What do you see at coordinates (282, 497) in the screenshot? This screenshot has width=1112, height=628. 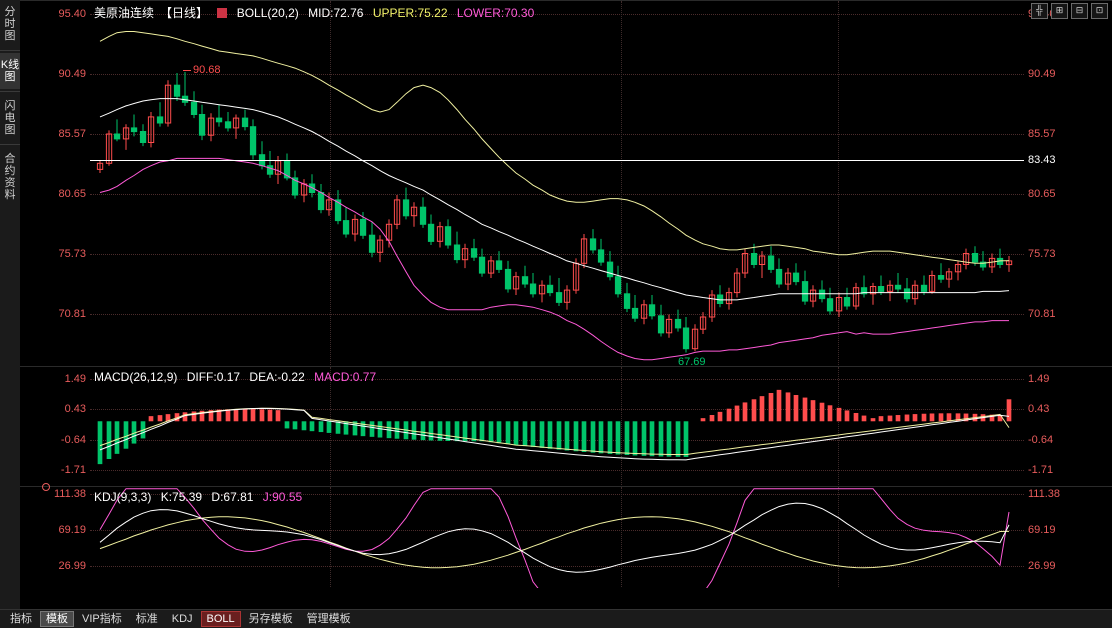 I see `kdj-j: J:90.55` at bounding box center [282, 497].